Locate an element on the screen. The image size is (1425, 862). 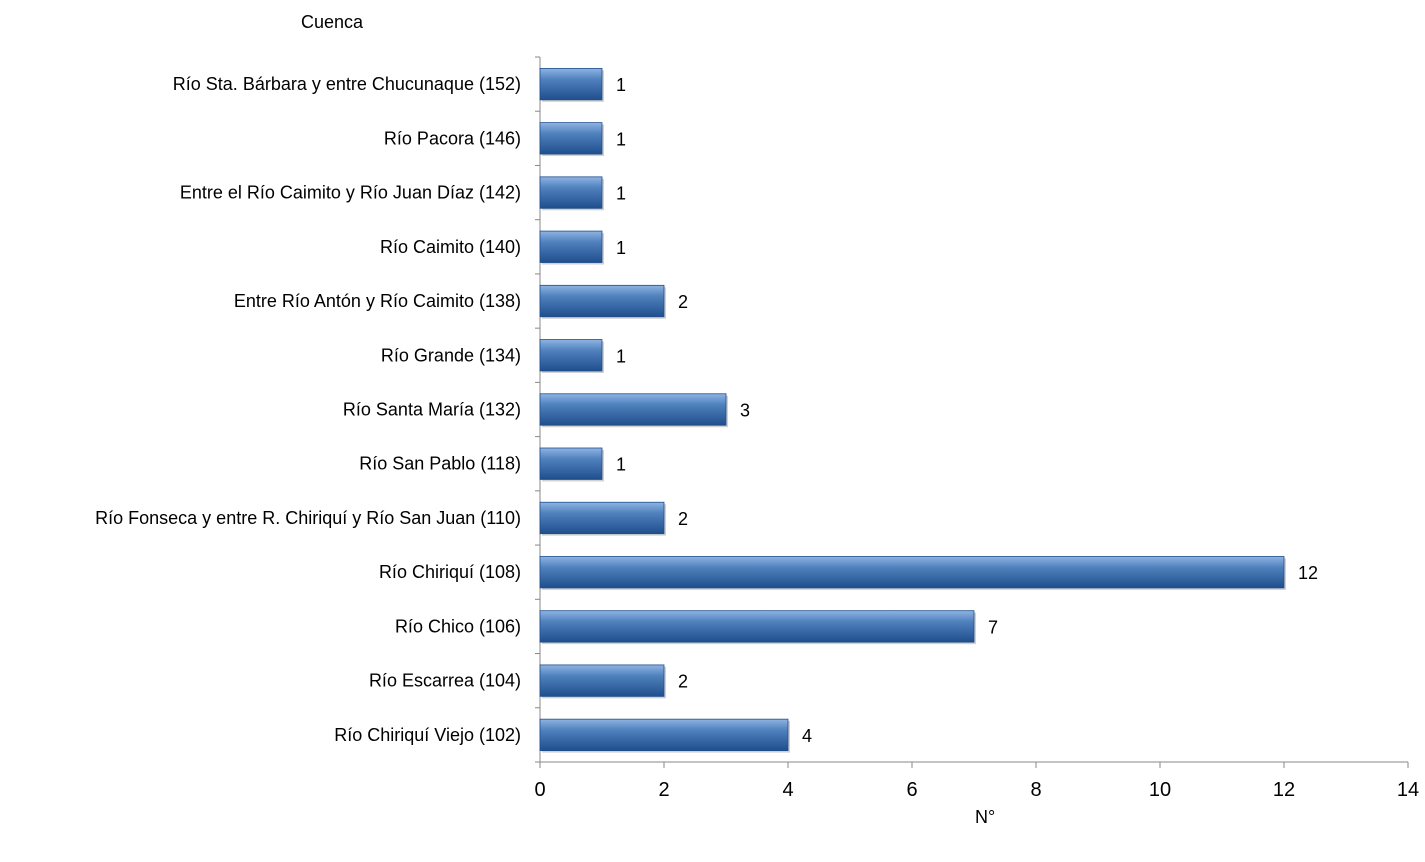
x-tick-label: 8 is located at coordinates (1035, 790).